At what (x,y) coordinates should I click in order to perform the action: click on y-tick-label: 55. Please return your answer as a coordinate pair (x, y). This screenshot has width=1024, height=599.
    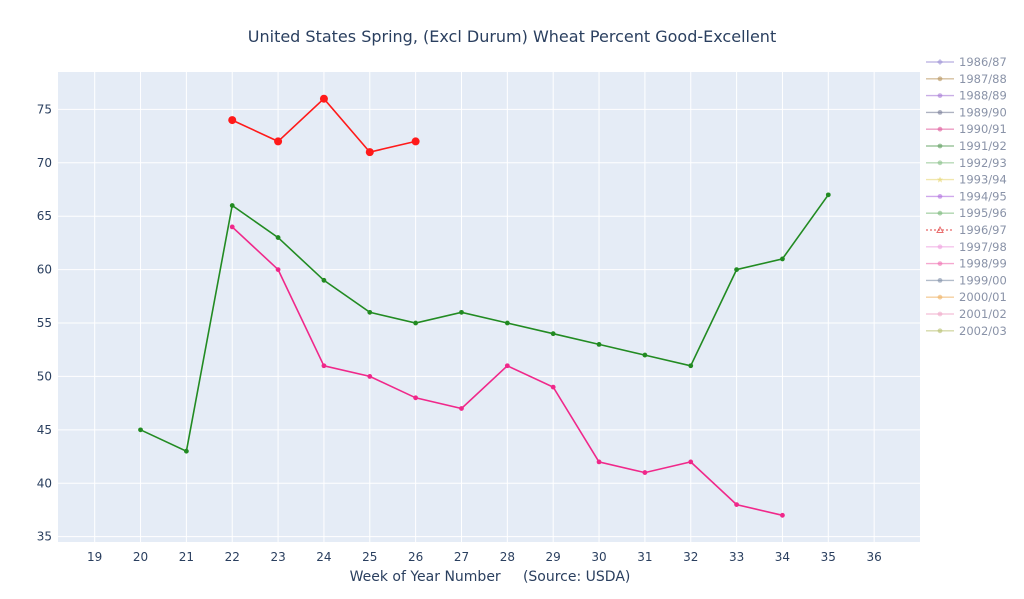
    Looking at the image, I should click on (44, 323).